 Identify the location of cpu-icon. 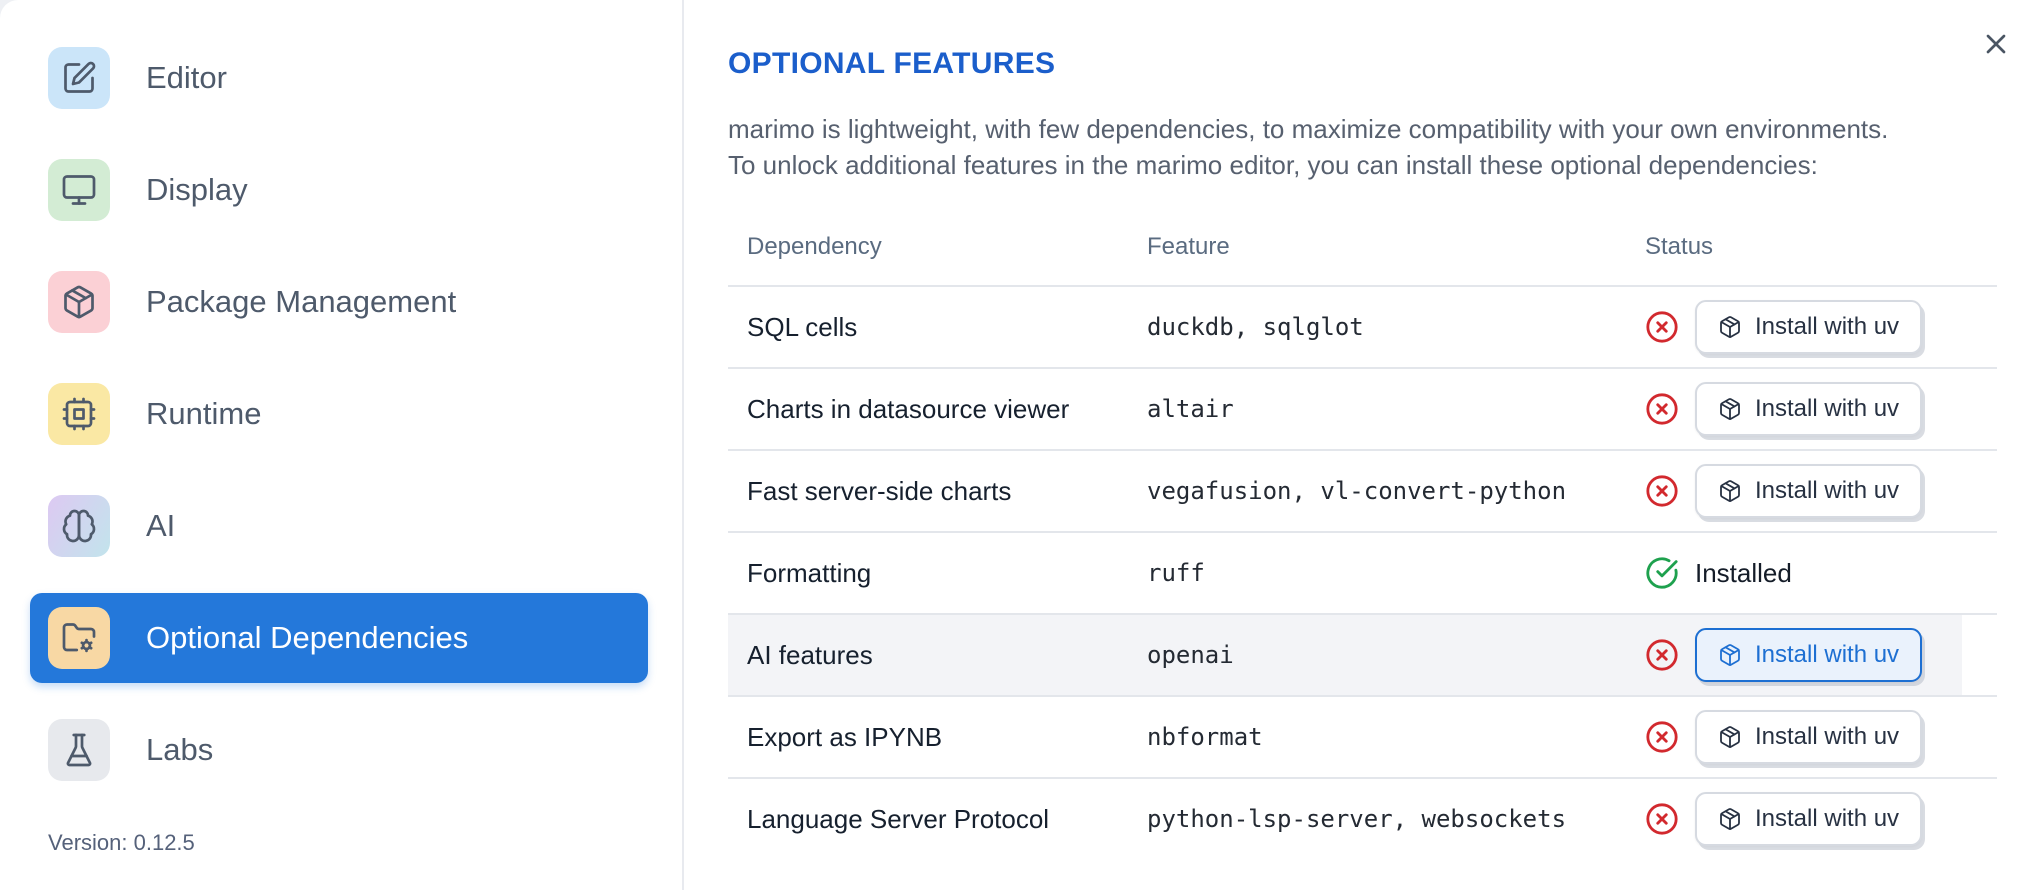
(79, 414).